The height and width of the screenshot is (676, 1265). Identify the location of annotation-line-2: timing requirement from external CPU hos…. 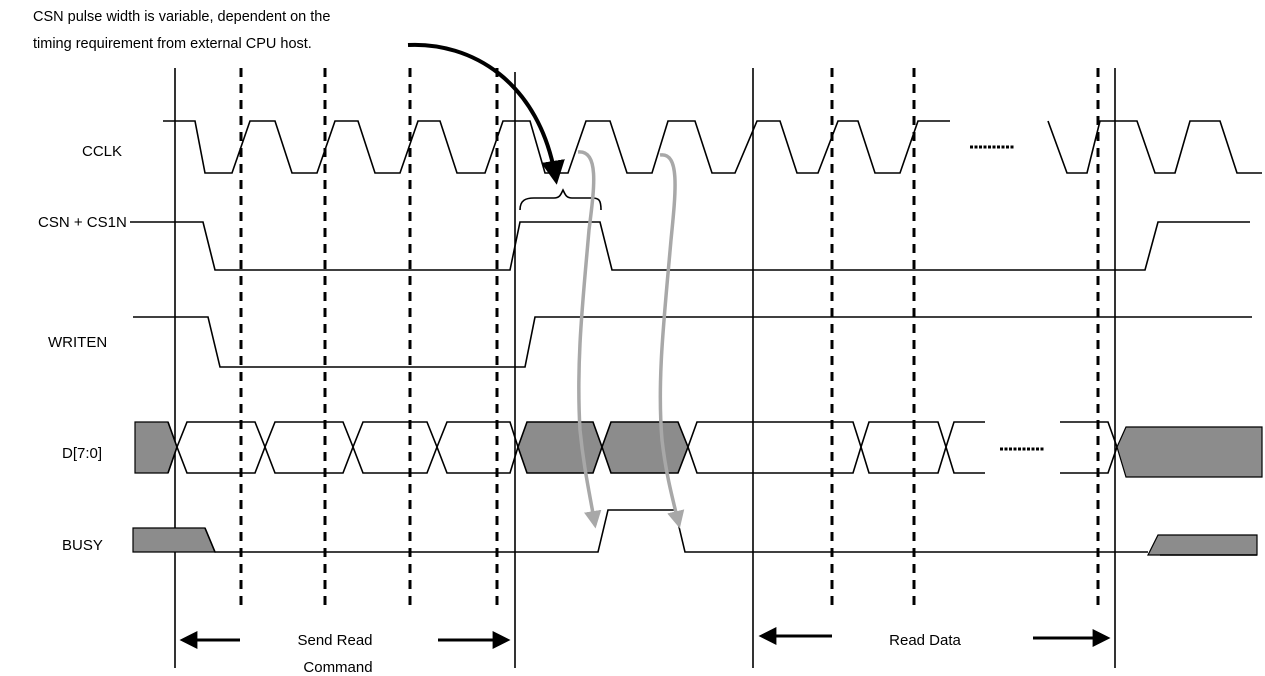
(172, 44).